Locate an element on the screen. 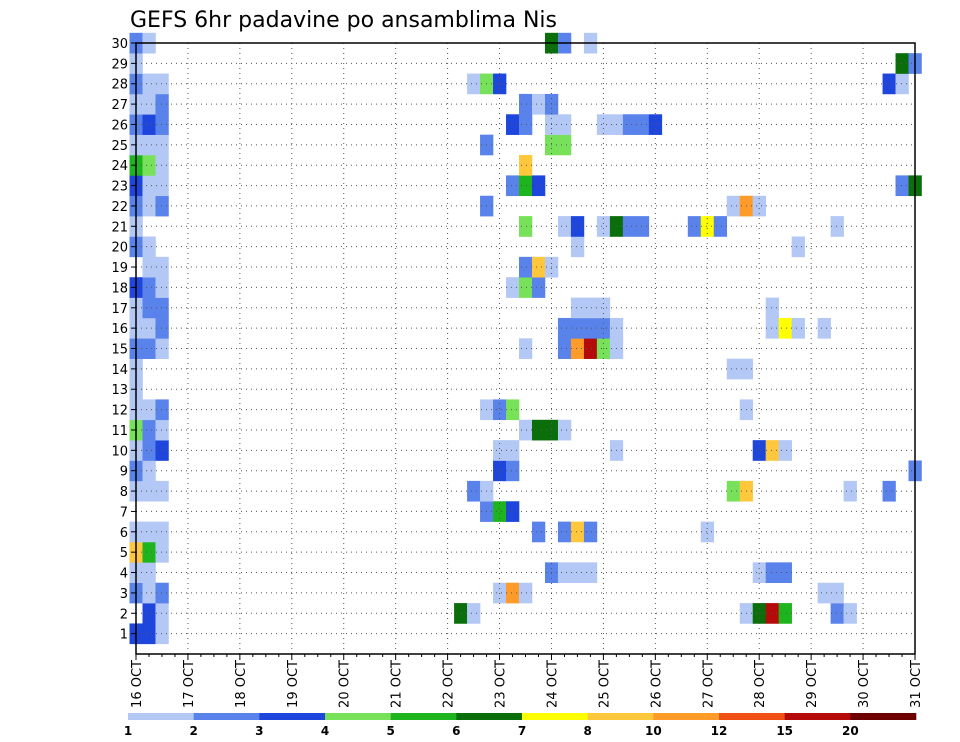 The image size is (960, 742). x-tick-label: 31 OCT is located at coordinates (916, 684).